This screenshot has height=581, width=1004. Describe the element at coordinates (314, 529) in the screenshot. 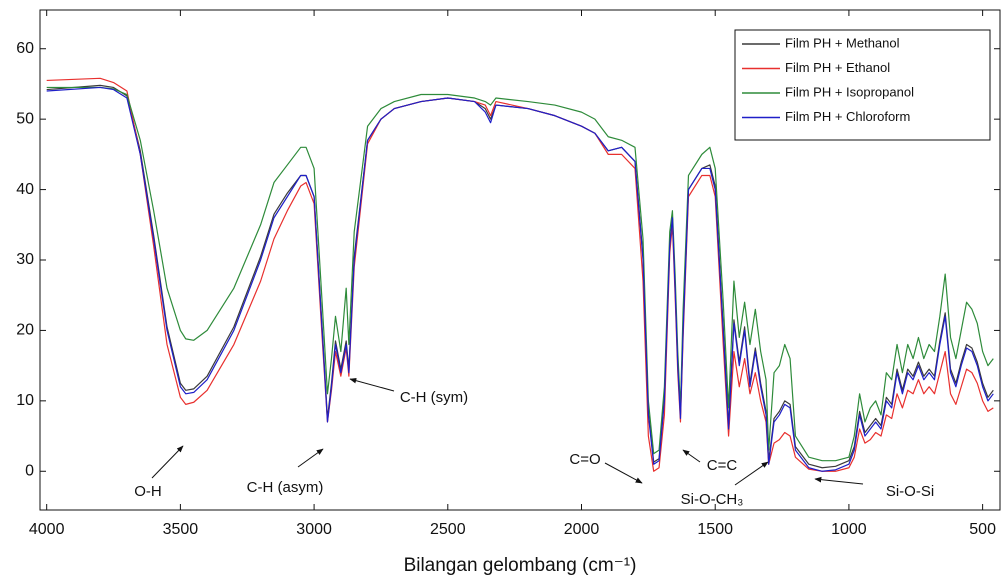

I see `x-tick-label: 3000` at that location.